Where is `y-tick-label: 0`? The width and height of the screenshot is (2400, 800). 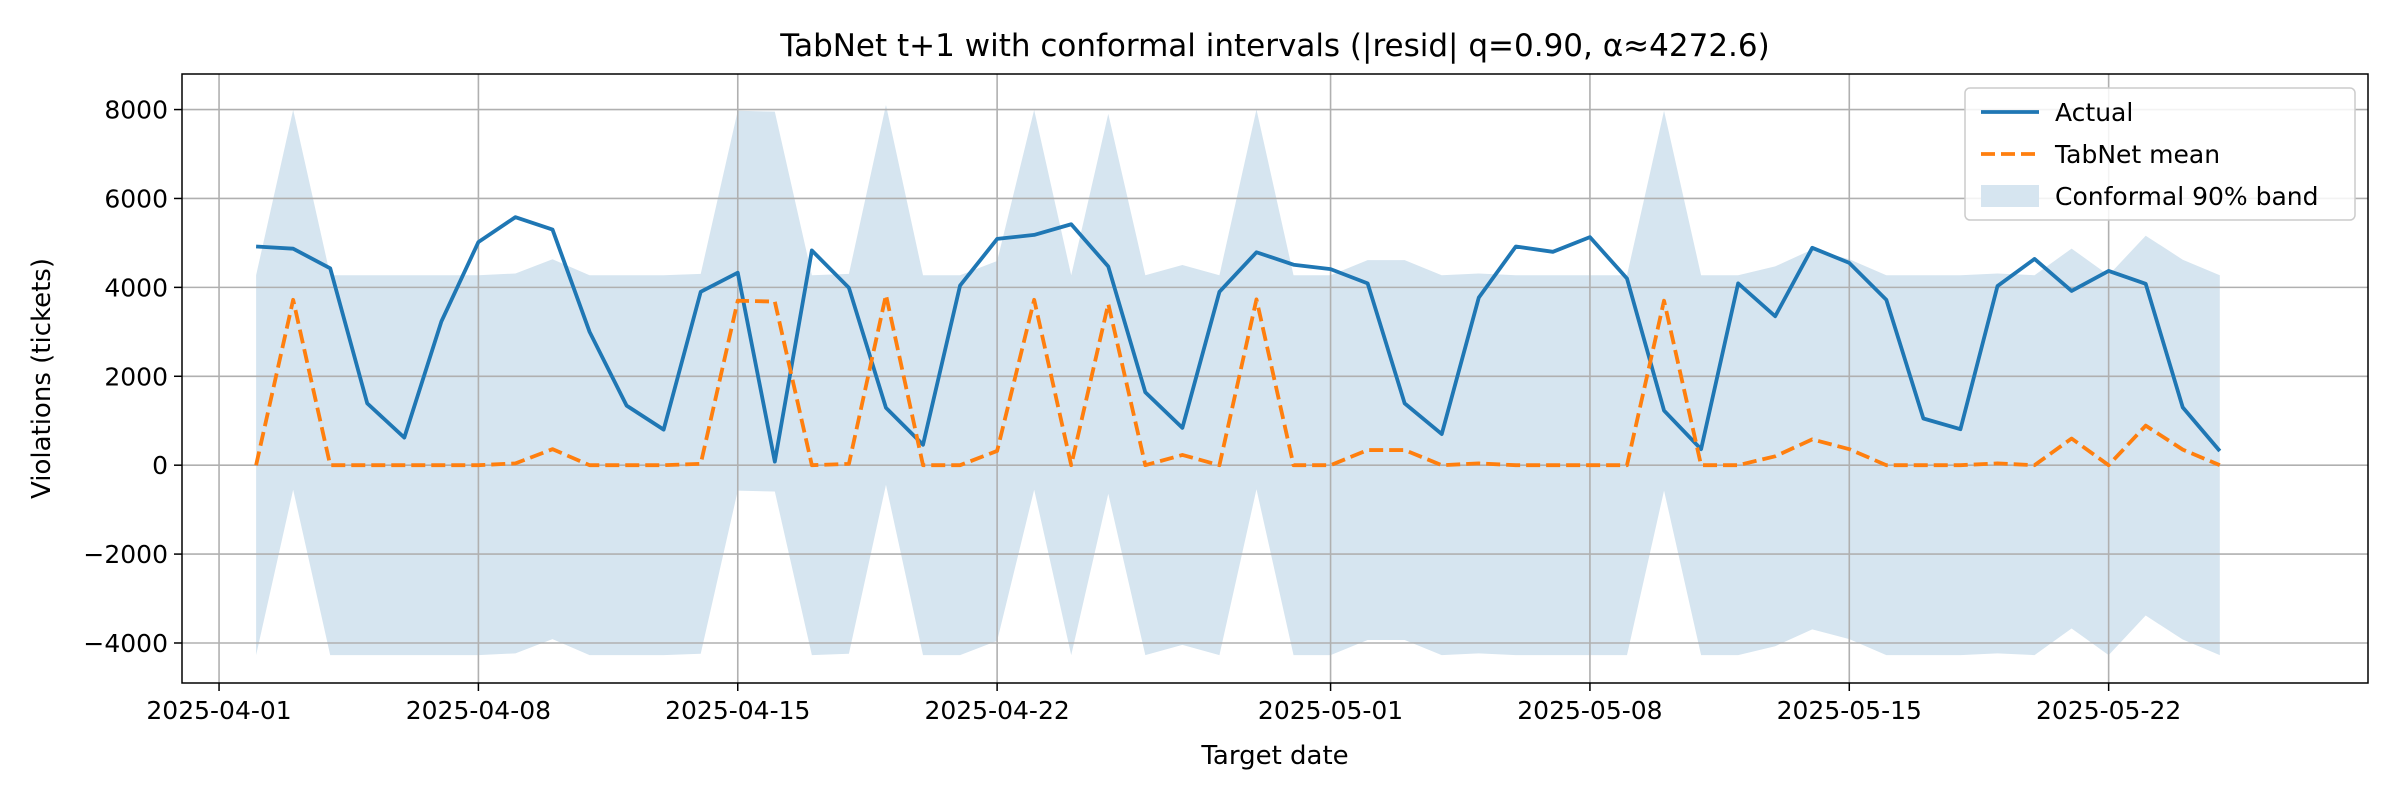 y-tick-label: 0 is located at coordinates (160, 465).